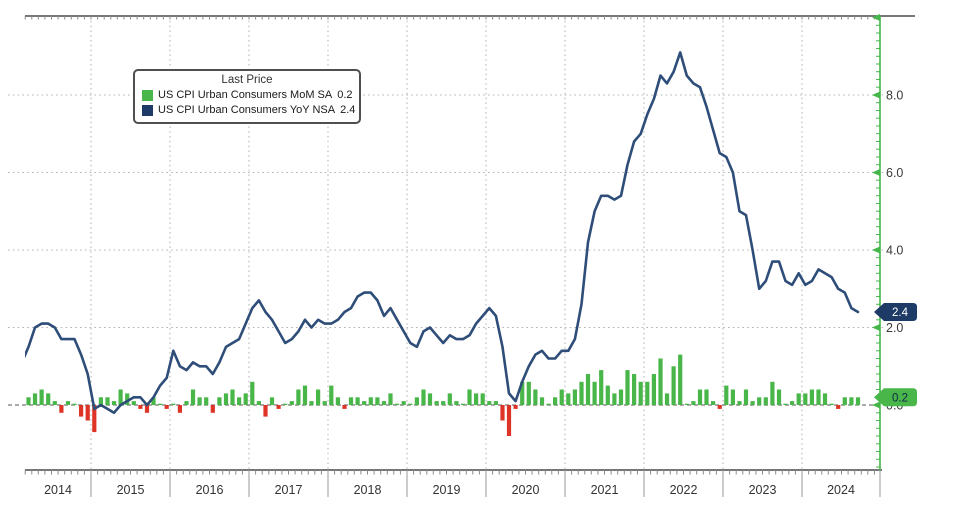 This screenshot has width=960, height=526. I want to click on legend-series-name: US CPI Urban Consumers MoM SA, so click(245, 95).